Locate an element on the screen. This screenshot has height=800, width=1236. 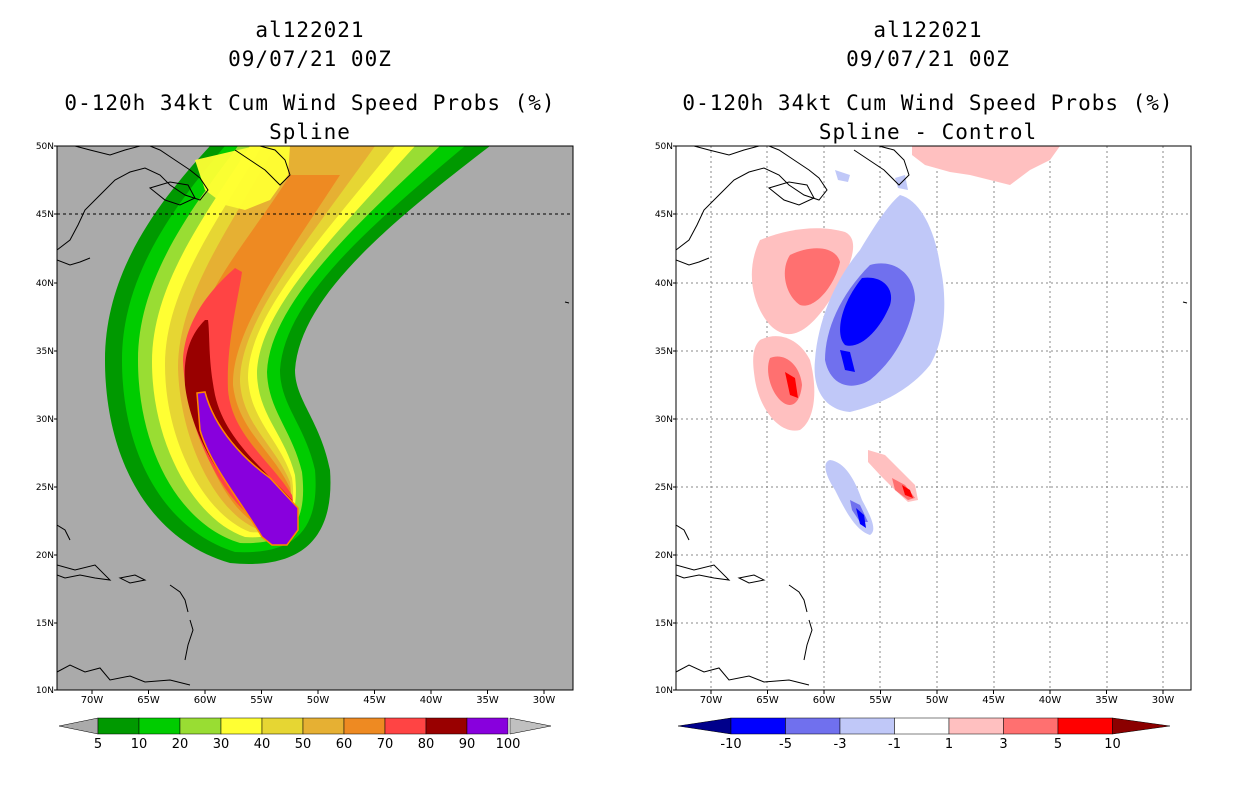
right-date: 09/07/21 00Z is located at coordinates (928, 59).